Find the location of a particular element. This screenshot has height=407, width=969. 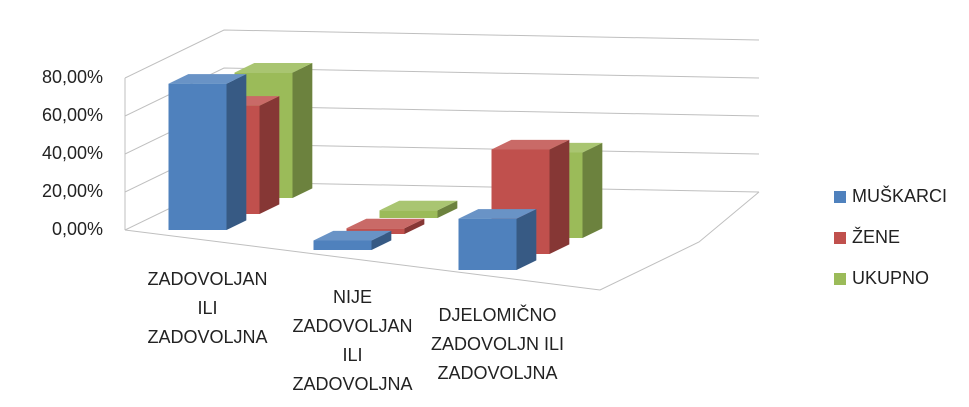

y-tick-label: 0,00% is located at coordinates (77, 229).